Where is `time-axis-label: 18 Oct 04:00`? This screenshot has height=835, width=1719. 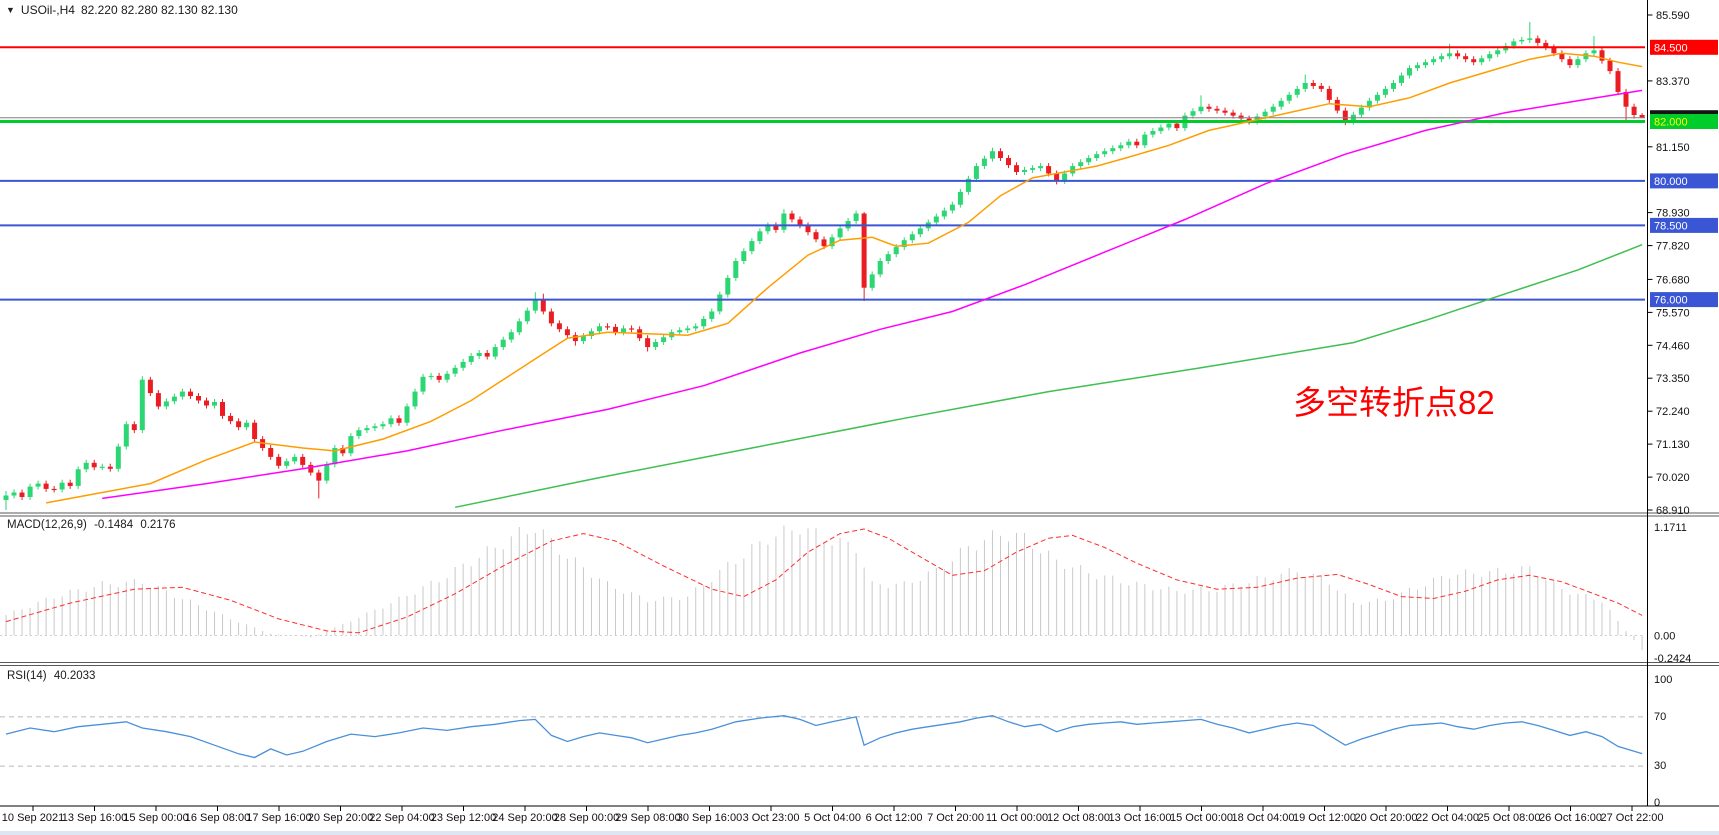
time-axis-label: 18 Oct 04:00 is located at coordinates (1263, 818).